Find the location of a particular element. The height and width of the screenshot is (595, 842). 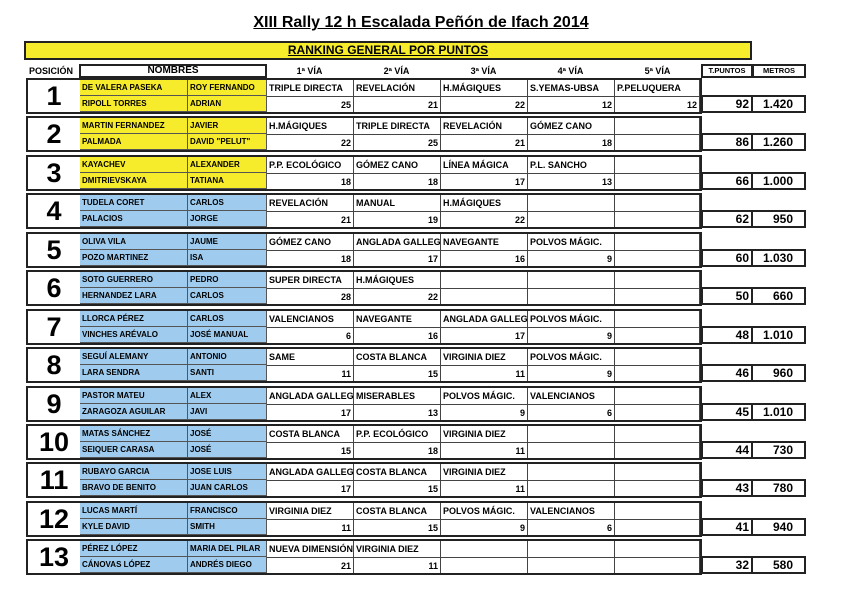

route-name: NUEVA DIMENSIÓN is located at coordinates (310, 549).